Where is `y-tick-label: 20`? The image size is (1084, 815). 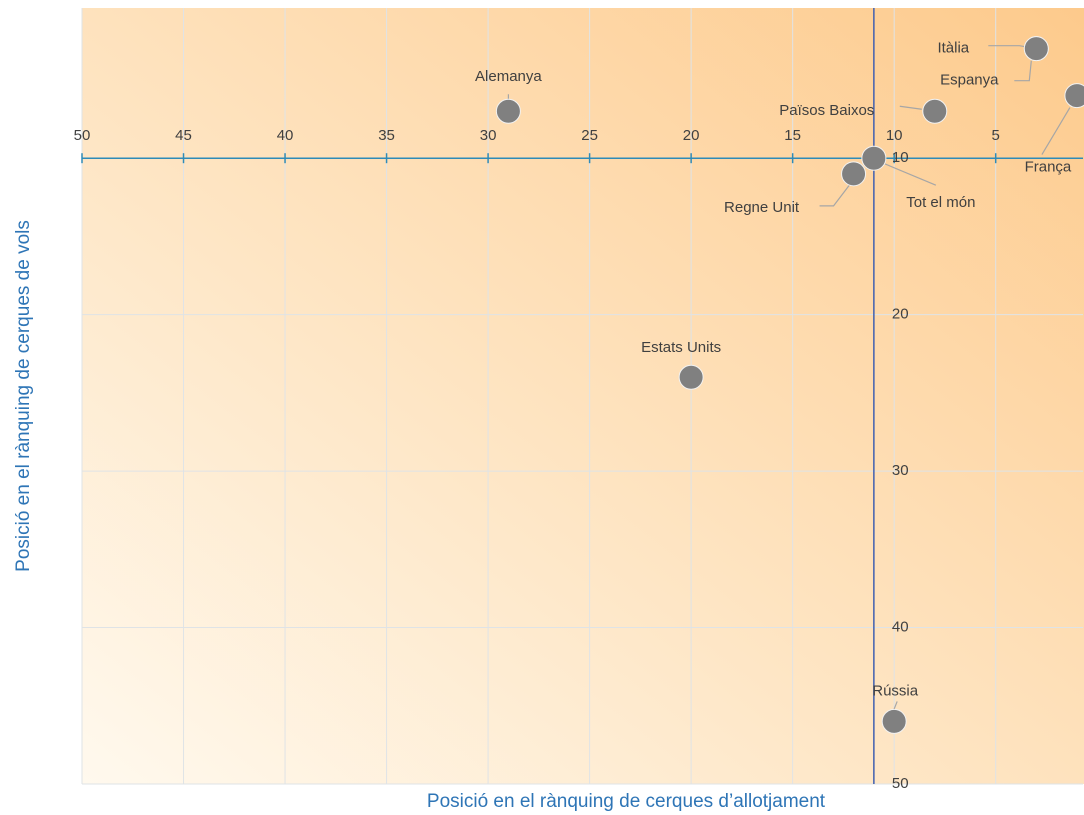
y-tick-label: 20 is located at coordinates (900, 314).